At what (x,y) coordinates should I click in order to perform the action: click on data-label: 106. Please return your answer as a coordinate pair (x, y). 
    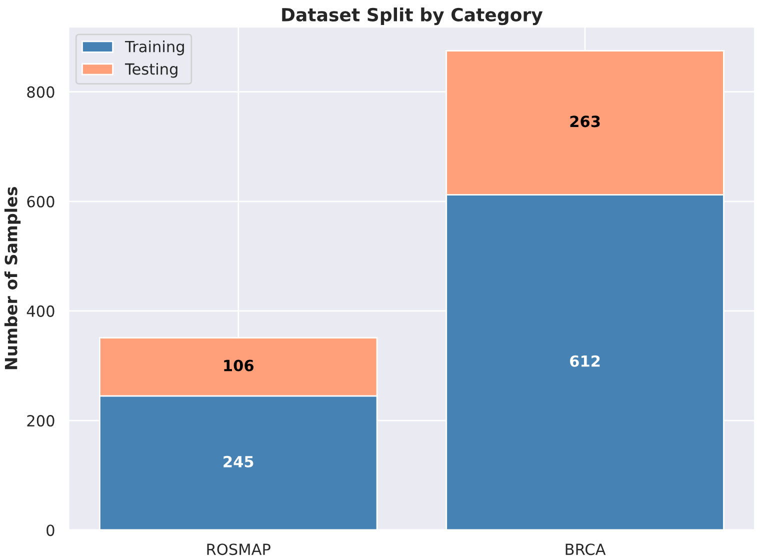
    Looking at the image, I should click on (239, 366).